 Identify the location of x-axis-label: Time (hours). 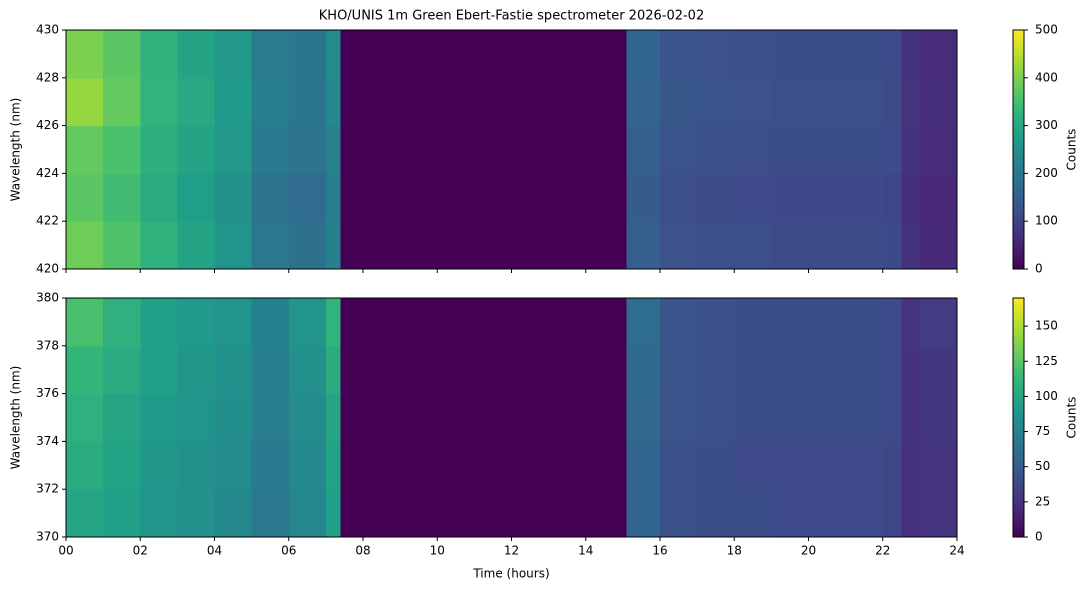
(510, 574).